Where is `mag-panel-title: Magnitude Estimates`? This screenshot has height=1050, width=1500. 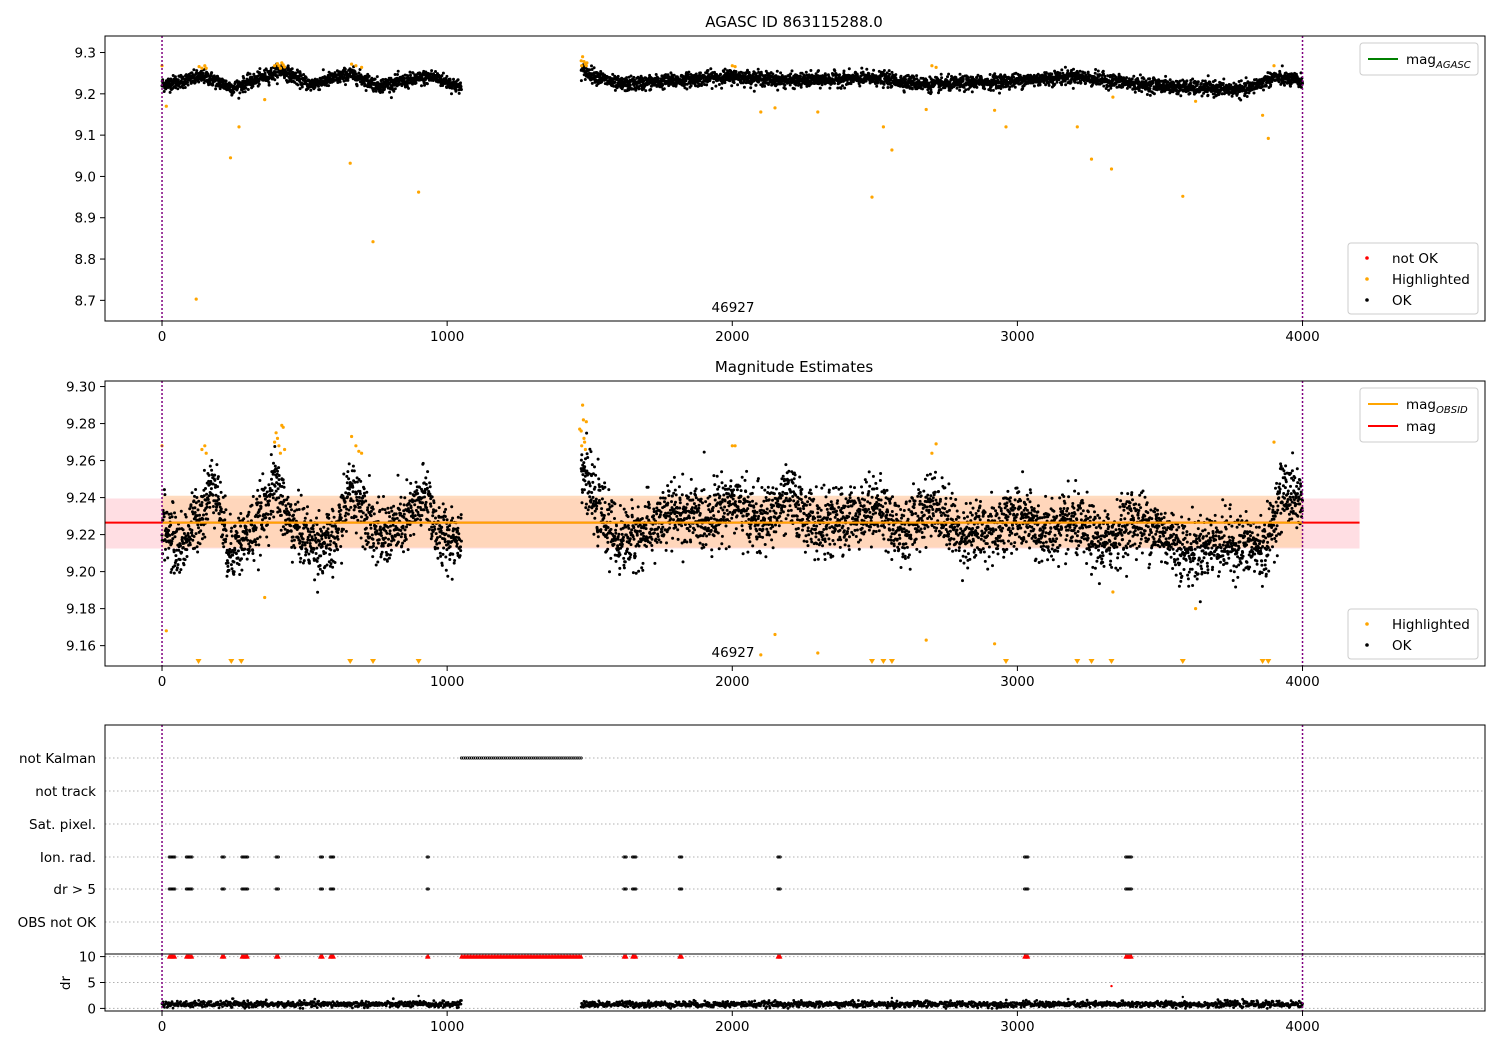
mag-panel-title: Magnitude Estimates is located at coordinates (794, 367).